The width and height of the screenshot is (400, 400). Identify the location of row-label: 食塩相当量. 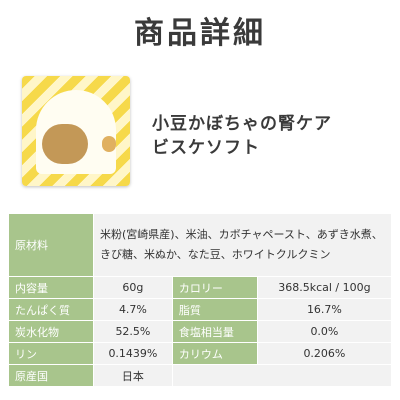
(214, 331).